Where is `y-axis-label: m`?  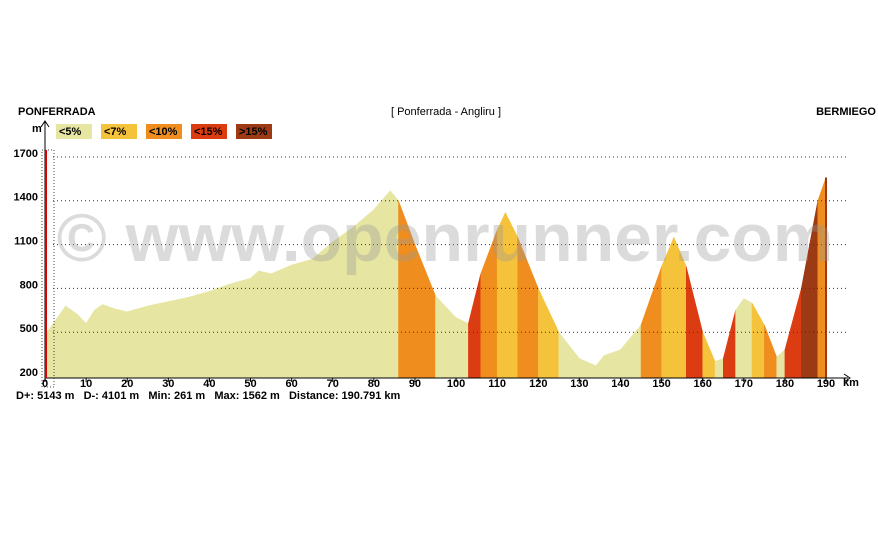
y-axis-label: m is located at coordinates (37, 129).